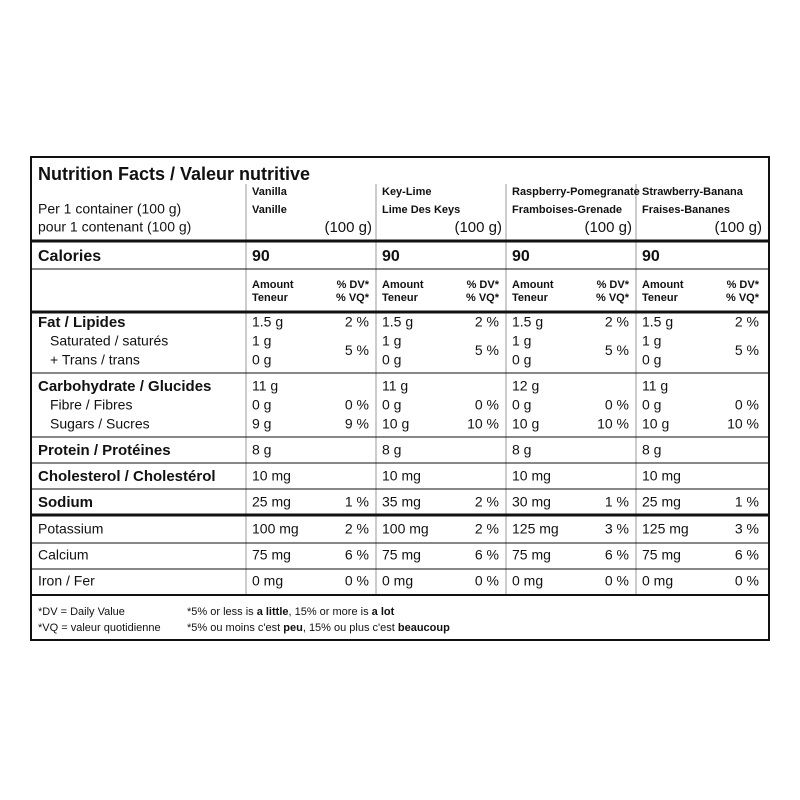 The width and height of the screenshot is (800, 800). What do you see at coordinates (63, 555) in the screenshot?
I see `nutrient-label: Calcium` at bounding box center [63, 555].